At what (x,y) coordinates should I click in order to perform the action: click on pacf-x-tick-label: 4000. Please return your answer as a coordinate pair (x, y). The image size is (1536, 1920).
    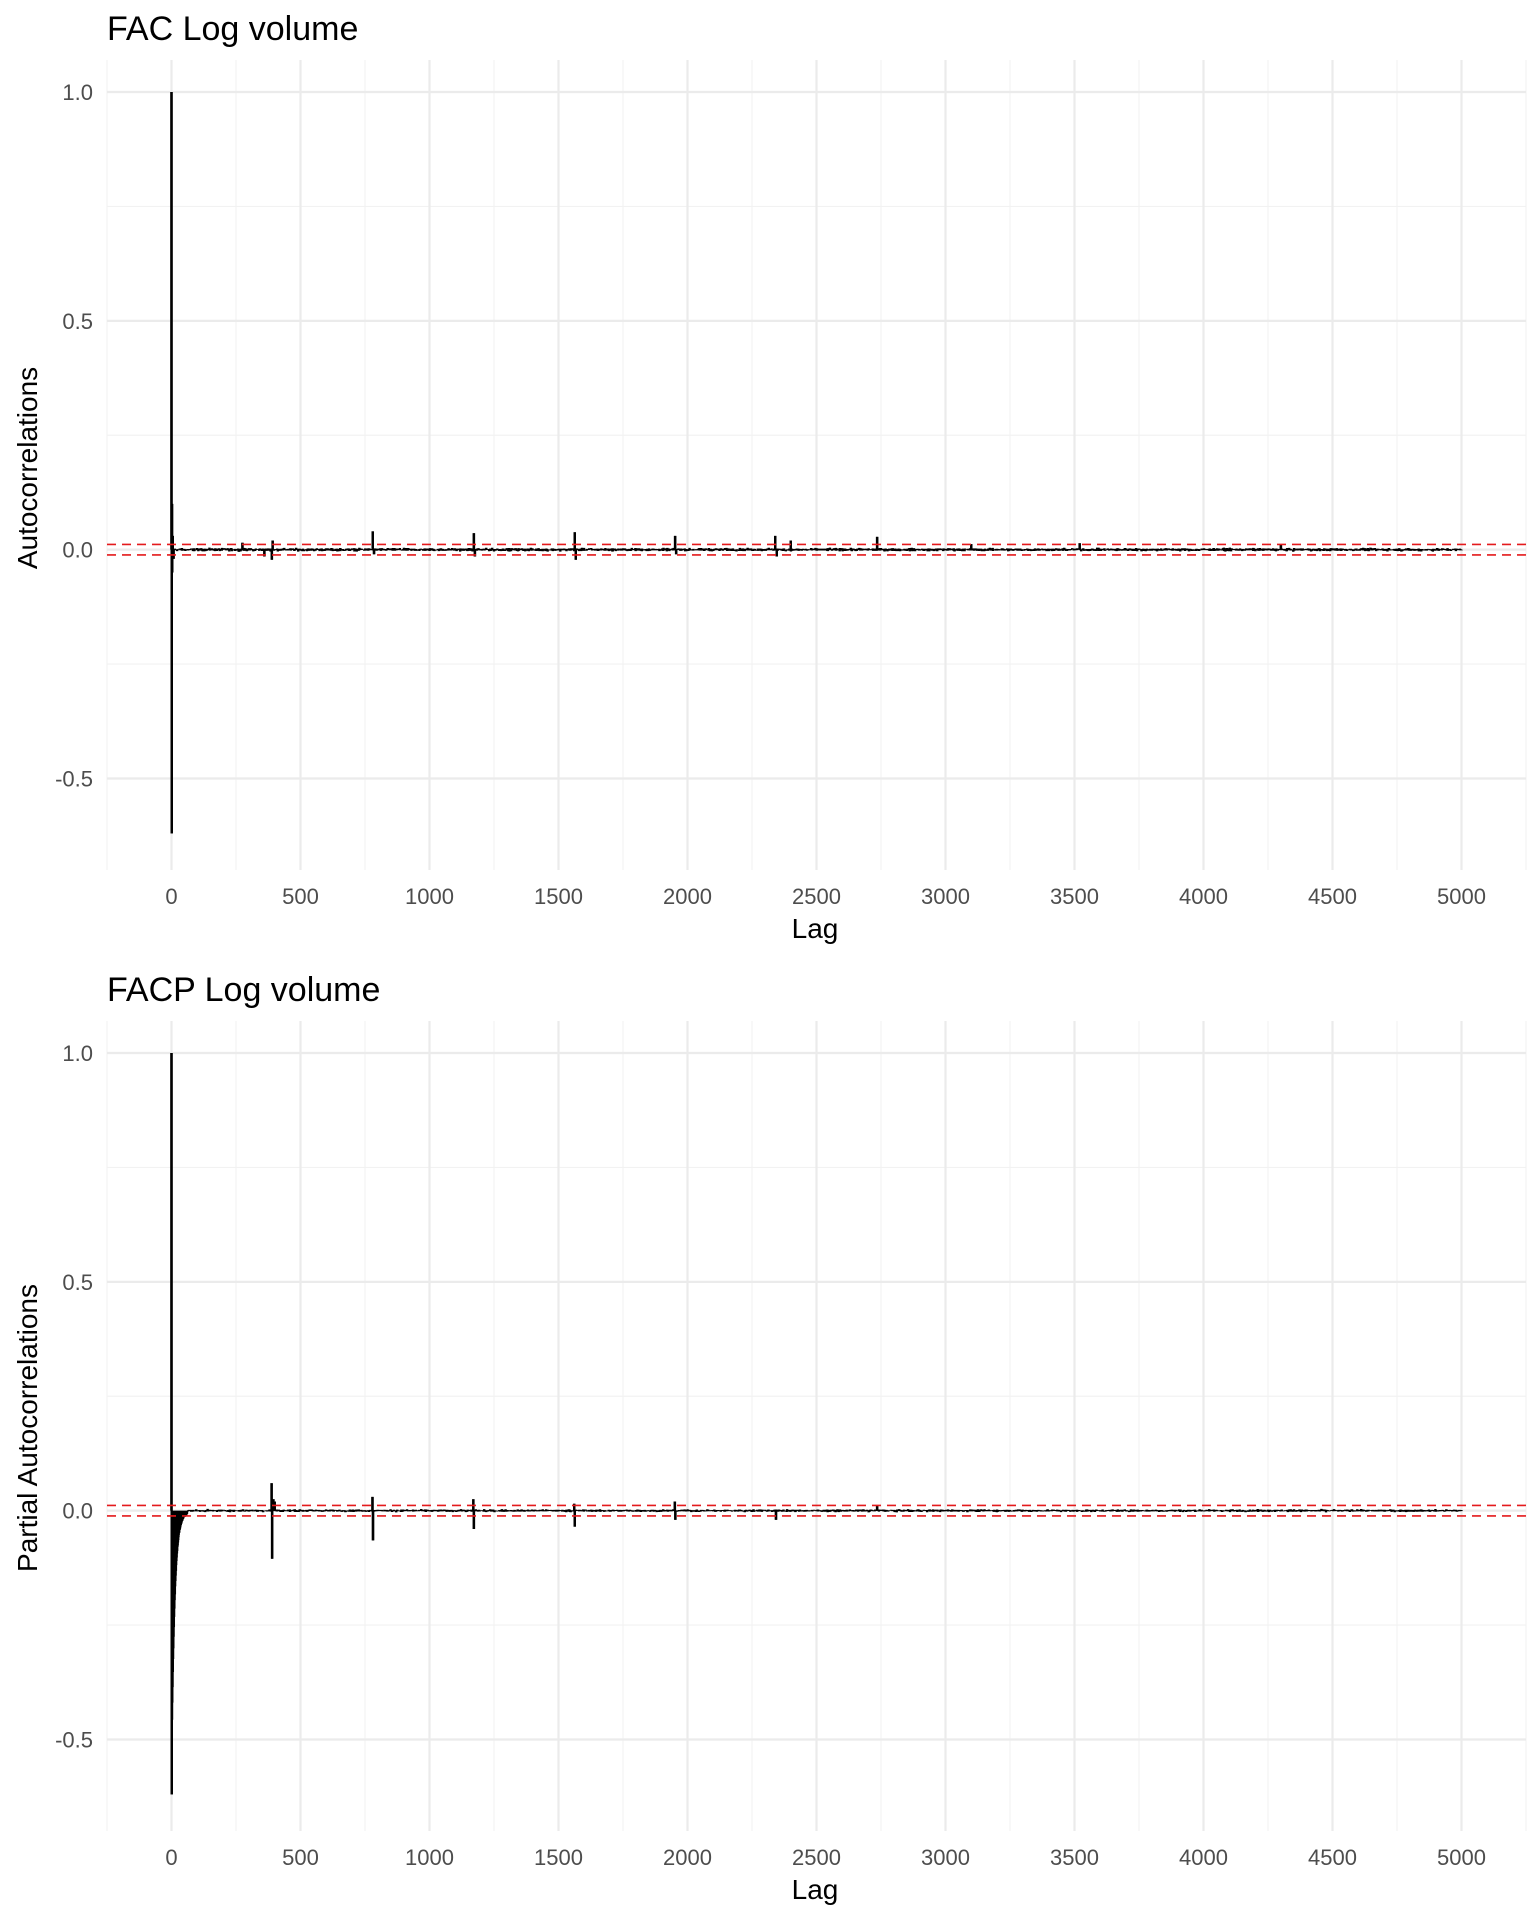
    Looking at the image, I should click on (1203, 1857).